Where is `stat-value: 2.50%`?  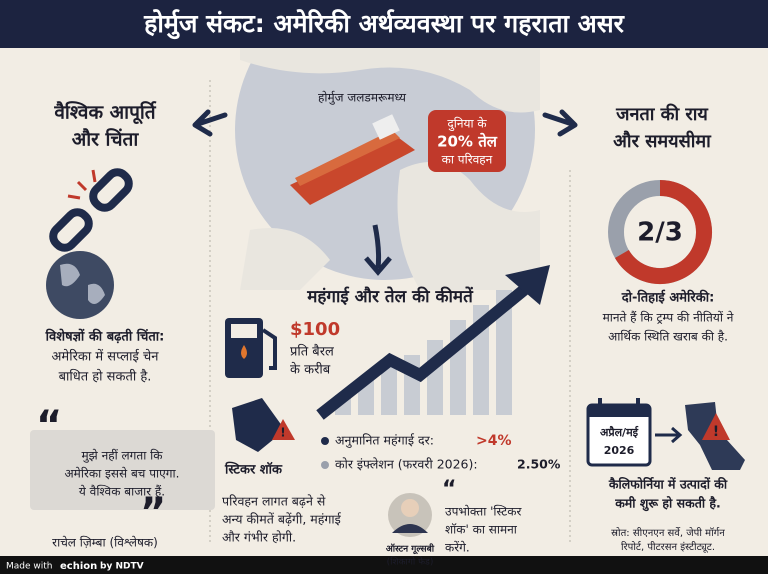 stat-value: 2.50% is located at coordinates (539, 464).